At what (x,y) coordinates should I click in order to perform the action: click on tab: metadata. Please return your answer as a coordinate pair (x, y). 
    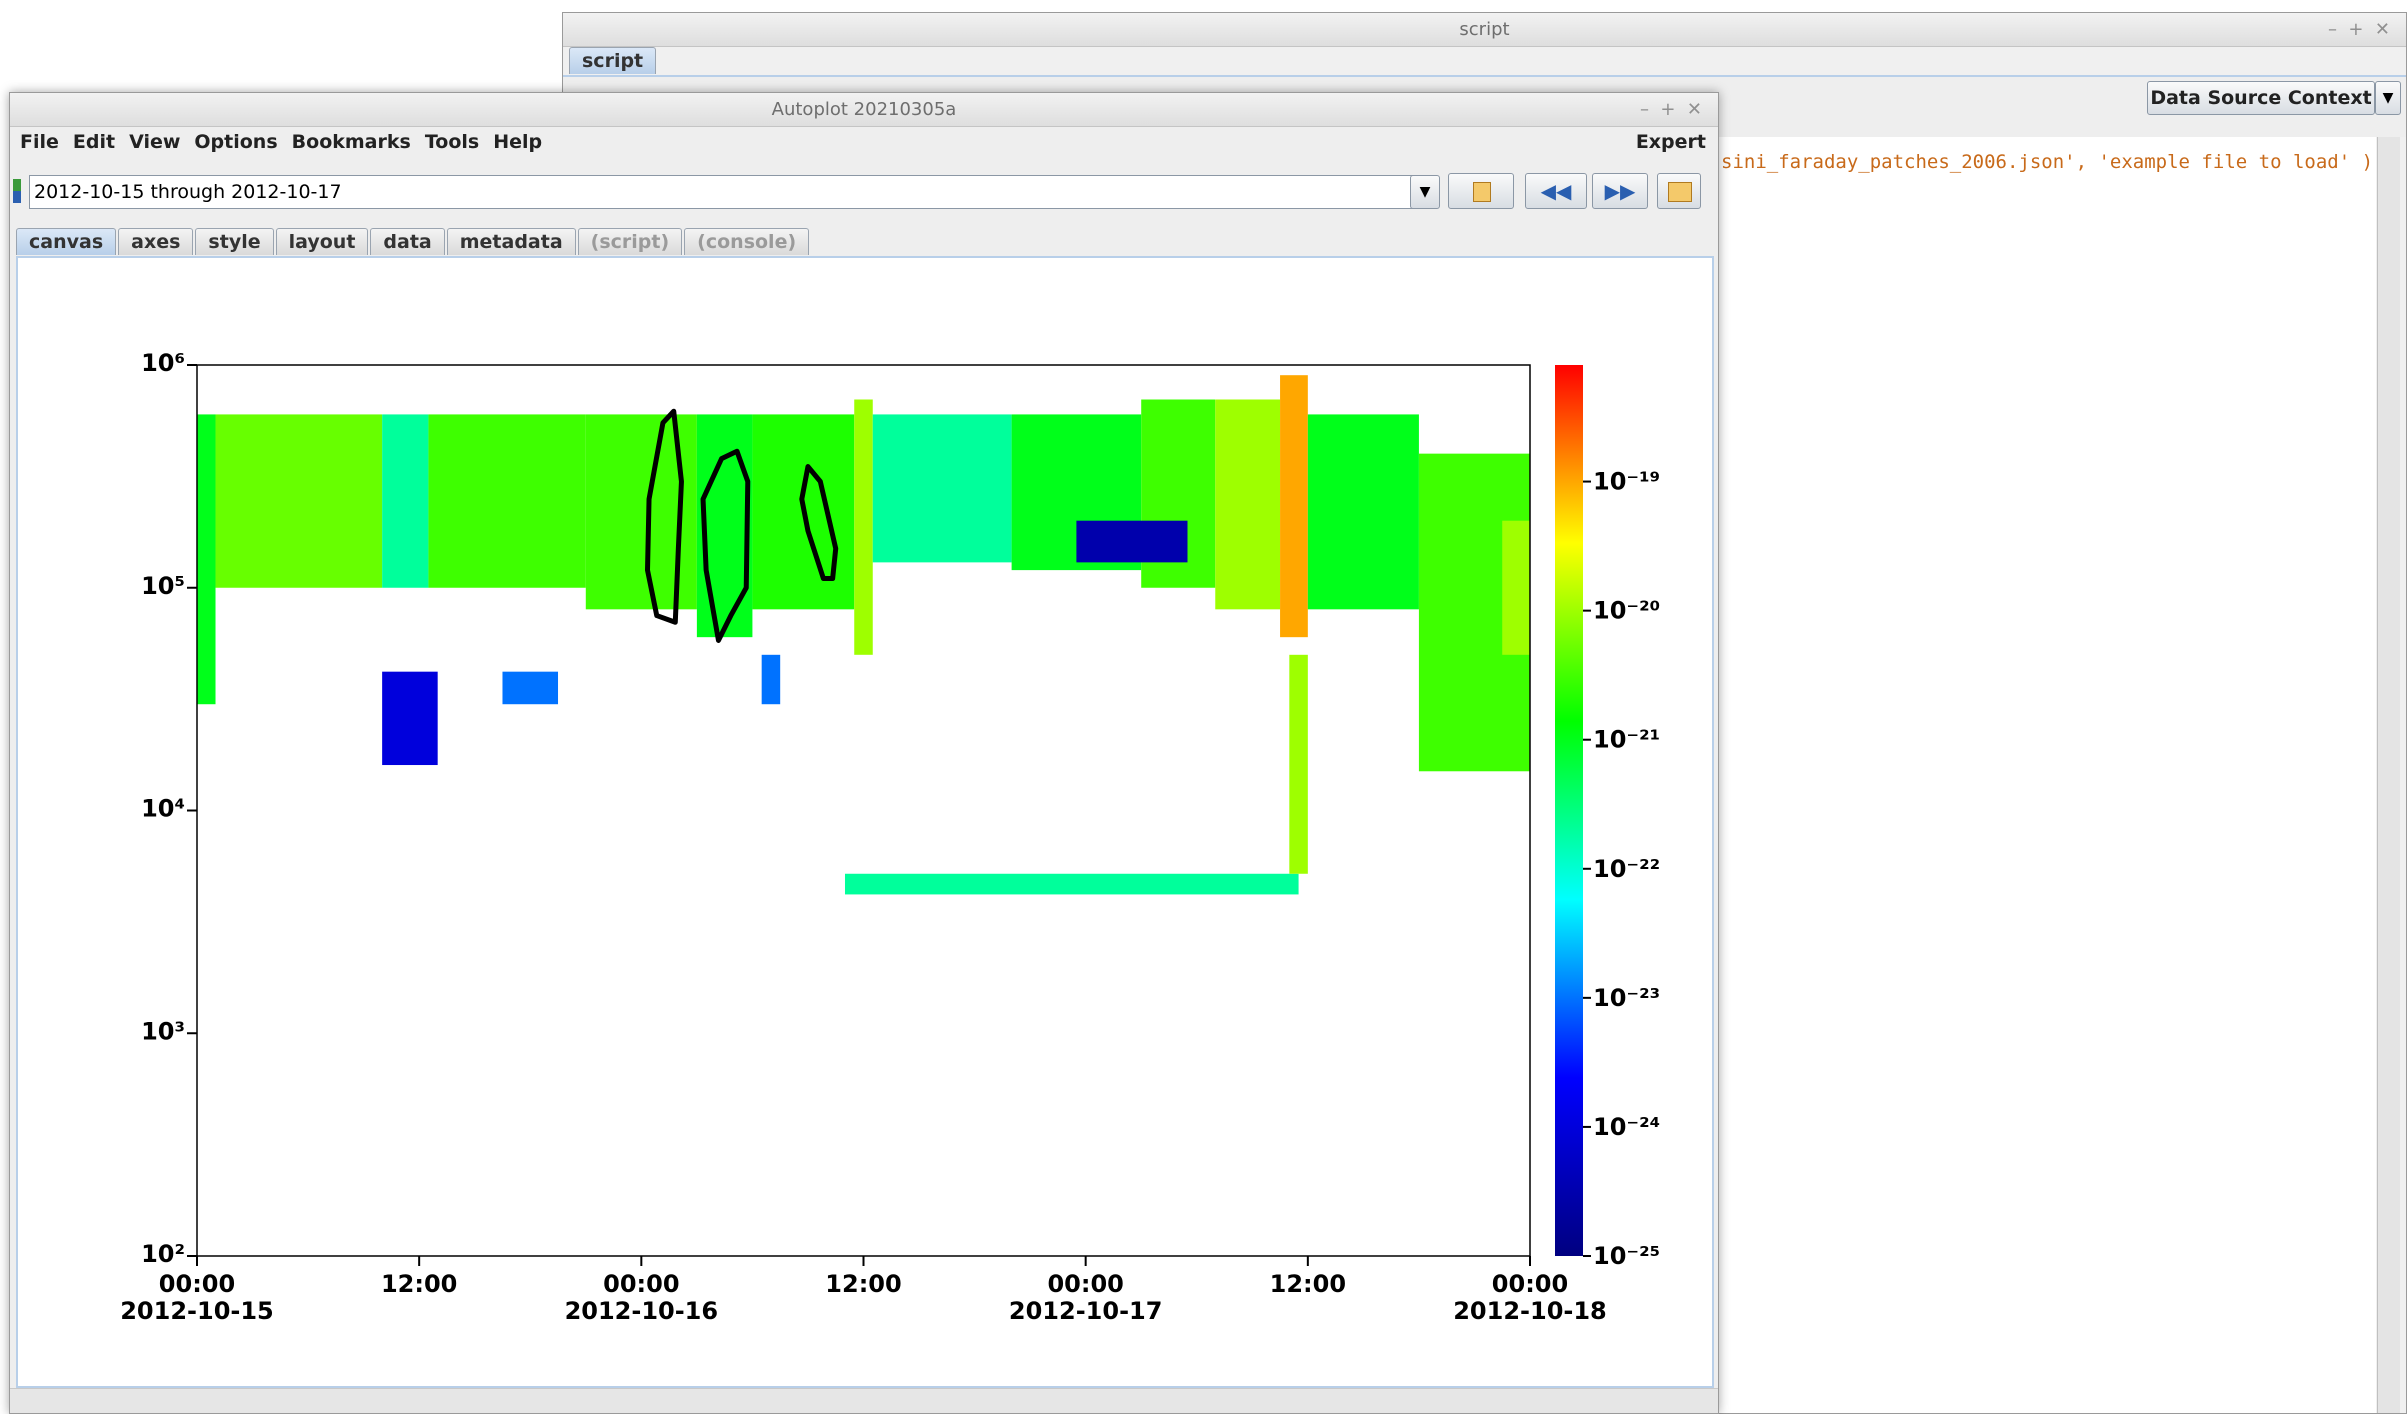
    Looking at the image, I should click on (511, 241).